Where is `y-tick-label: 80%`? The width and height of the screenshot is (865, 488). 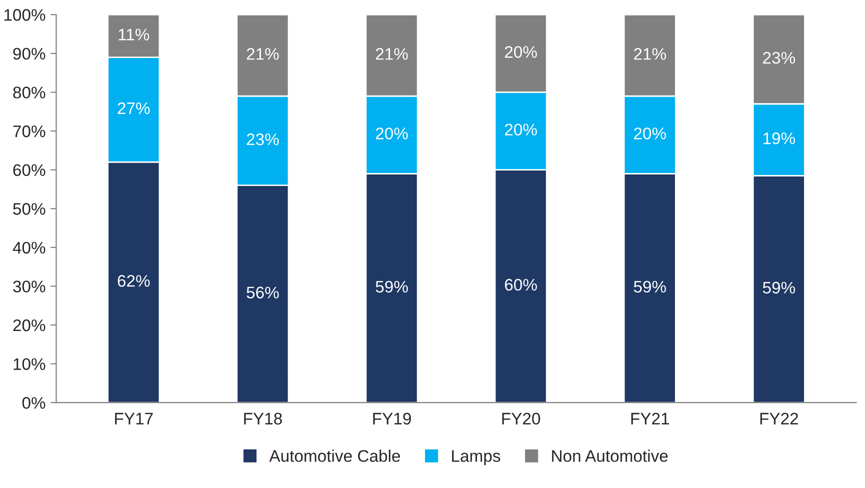
y-tick-label: 80% is located at coordinates (29, 92).